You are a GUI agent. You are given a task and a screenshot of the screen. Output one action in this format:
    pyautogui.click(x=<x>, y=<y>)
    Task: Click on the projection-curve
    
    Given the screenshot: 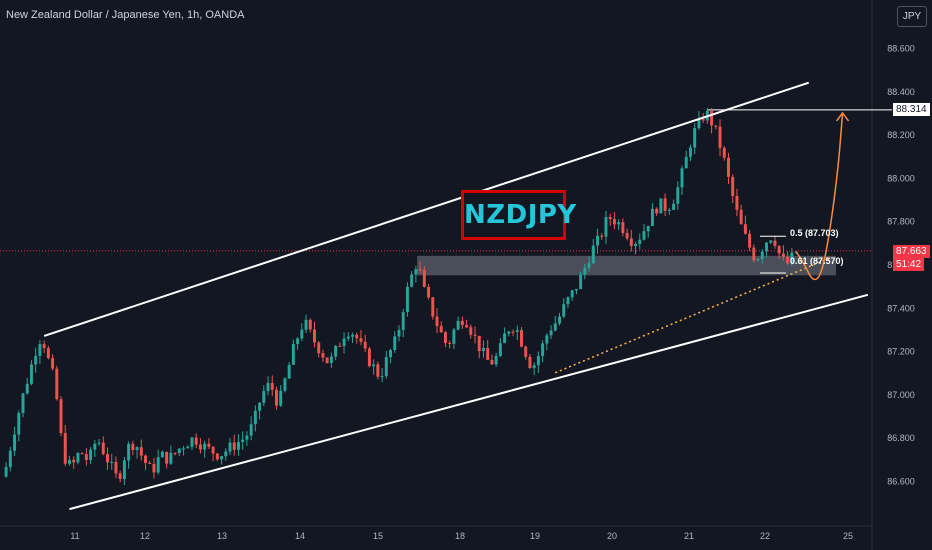 What is the action you would take?
    pyautogui.click(x=819, y=196)
    